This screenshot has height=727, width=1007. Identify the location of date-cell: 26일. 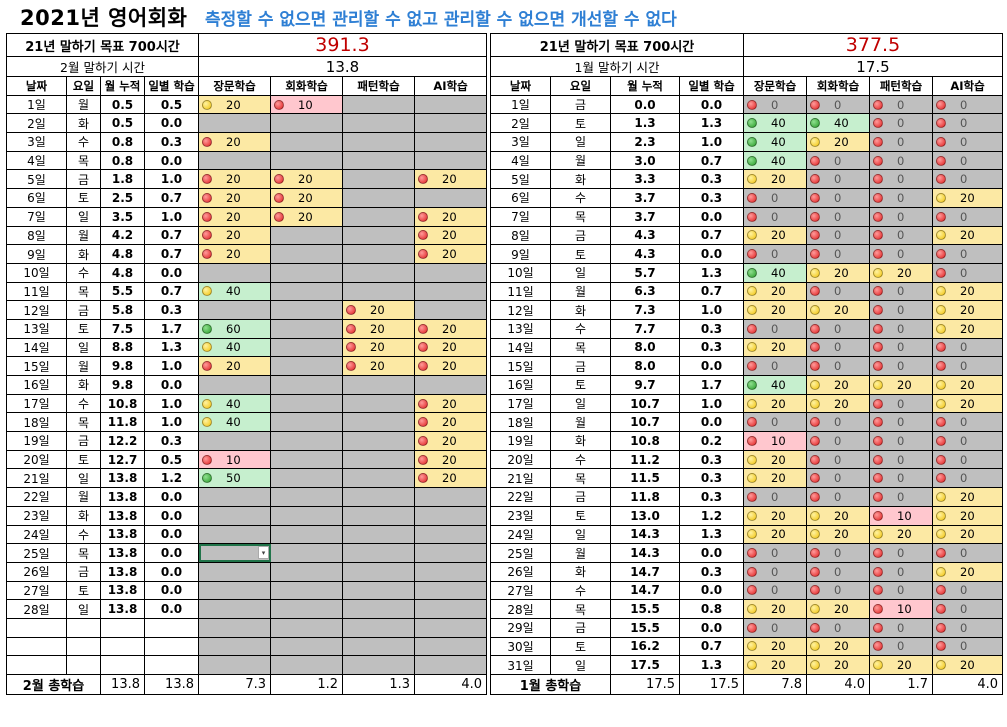
(520, 571).